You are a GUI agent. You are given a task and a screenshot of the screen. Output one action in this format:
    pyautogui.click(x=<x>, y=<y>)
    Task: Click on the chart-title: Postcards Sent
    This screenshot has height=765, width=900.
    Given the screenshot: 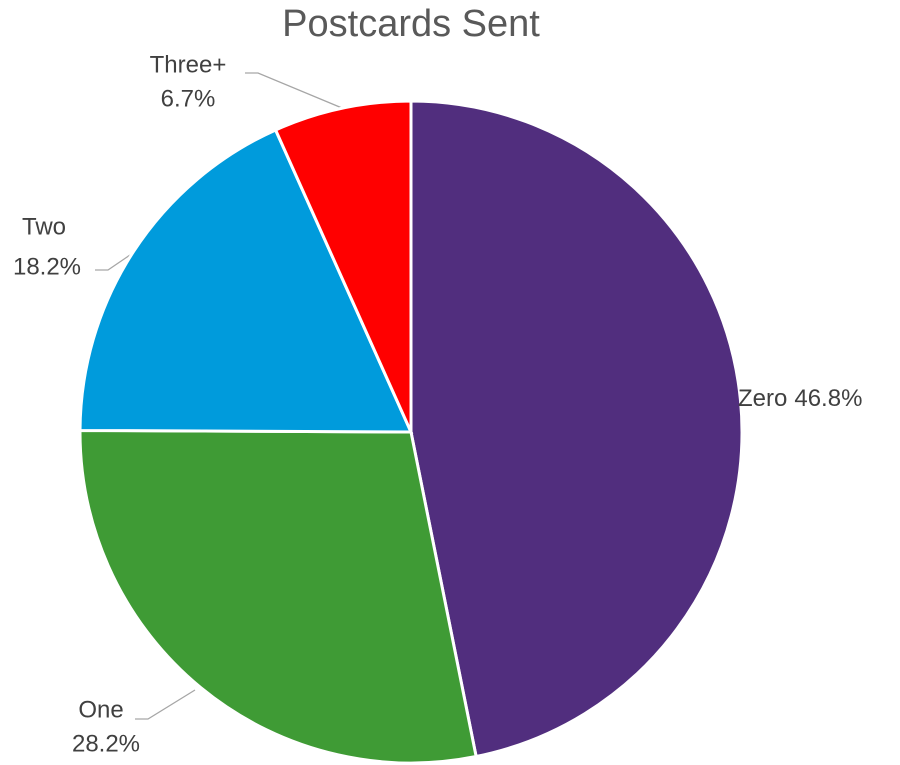 What is the action you would take?
    pyautogui.click(x=411, y=24)
    